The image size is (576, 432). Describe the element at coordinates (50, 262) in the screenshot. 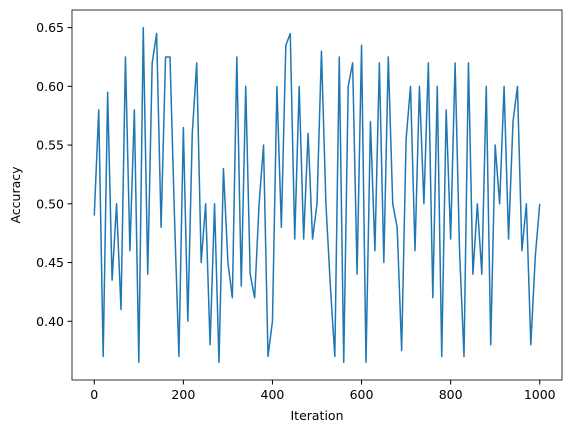

I see `y-tick-label: 0.45` at that location.